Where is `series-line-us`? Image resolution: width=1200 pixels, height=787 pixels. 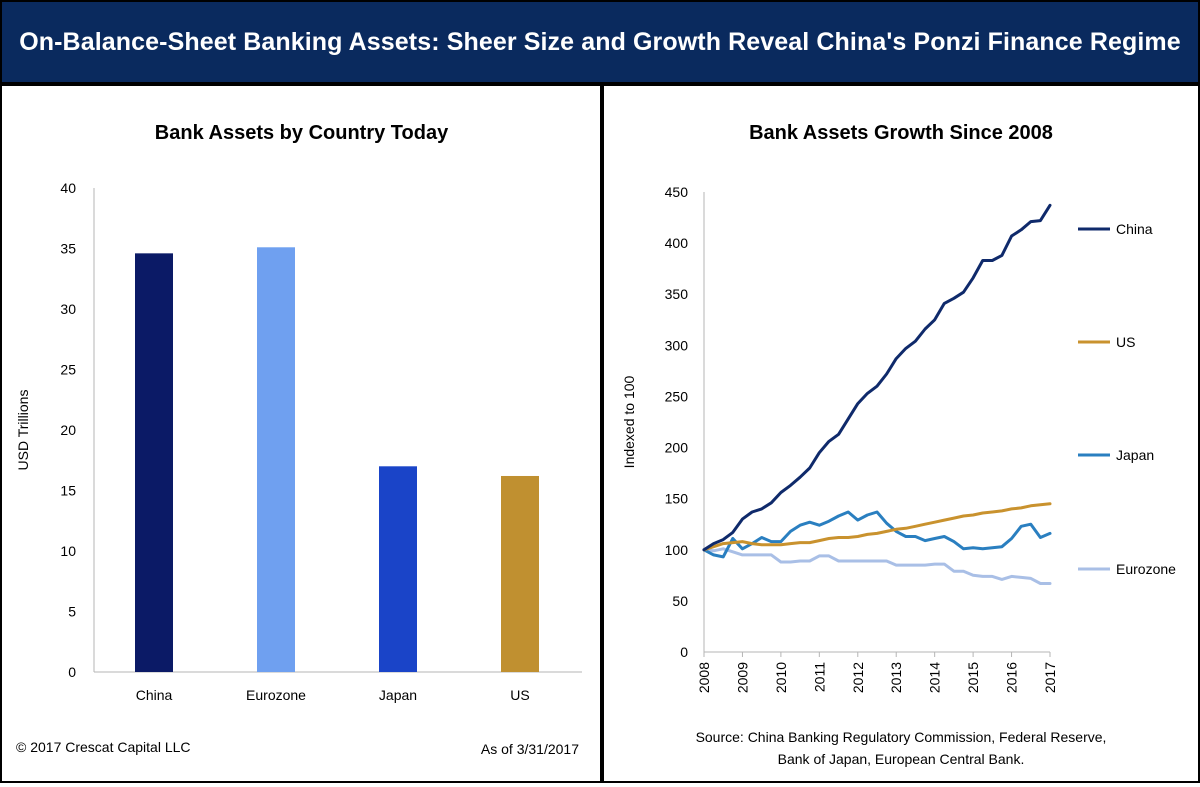 series-line-us is located at coordinates (877, 527).